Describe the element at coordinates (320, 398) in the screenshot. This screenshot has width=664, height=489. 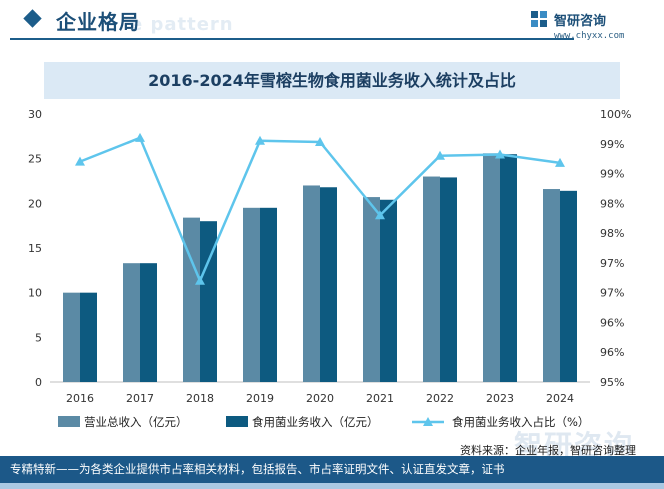
I see `x-tick-label: 2020` at that location.